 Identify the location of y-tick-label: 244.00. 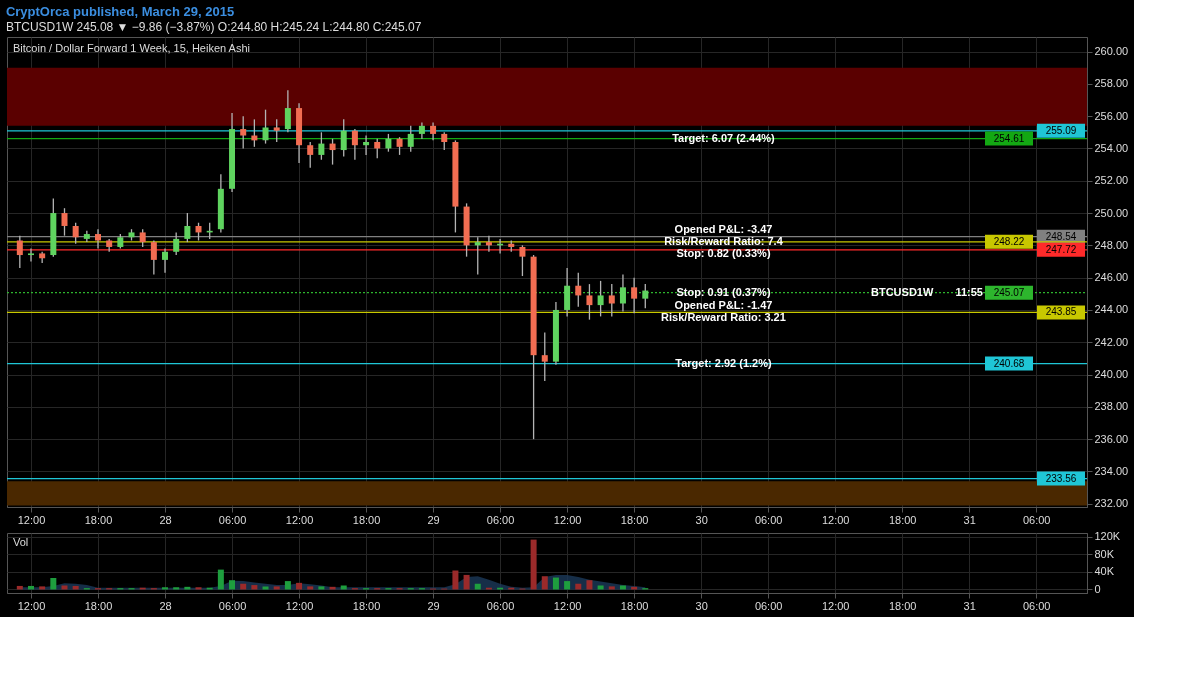
(1111, 309).